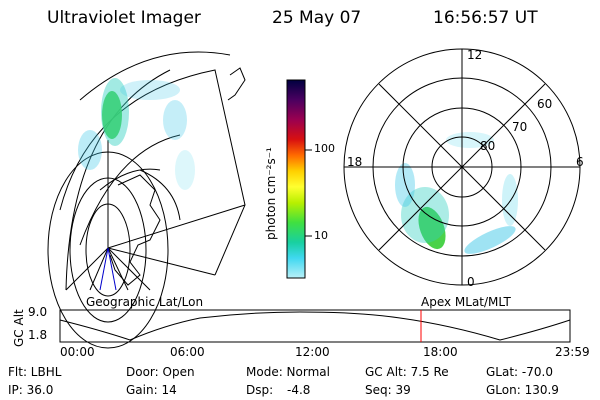 Image resolution: width=600 pixels, height=400 pixels. Describe the element at coordinates (124, 18) in the screenshot. I see `instrument-title: Ultraviolet Imager` at that location.